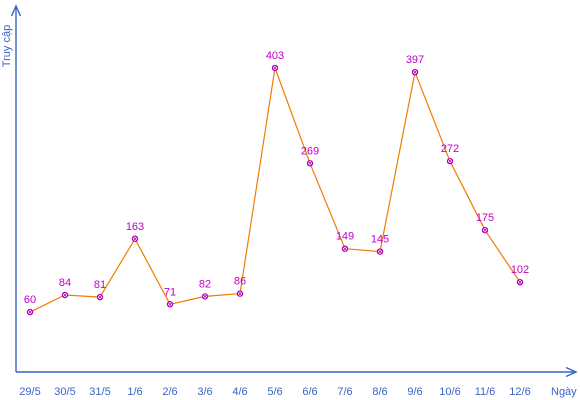  Describe the element at coordinates (380, 240) in the screenshot. I see `data-label: 145` at that location.